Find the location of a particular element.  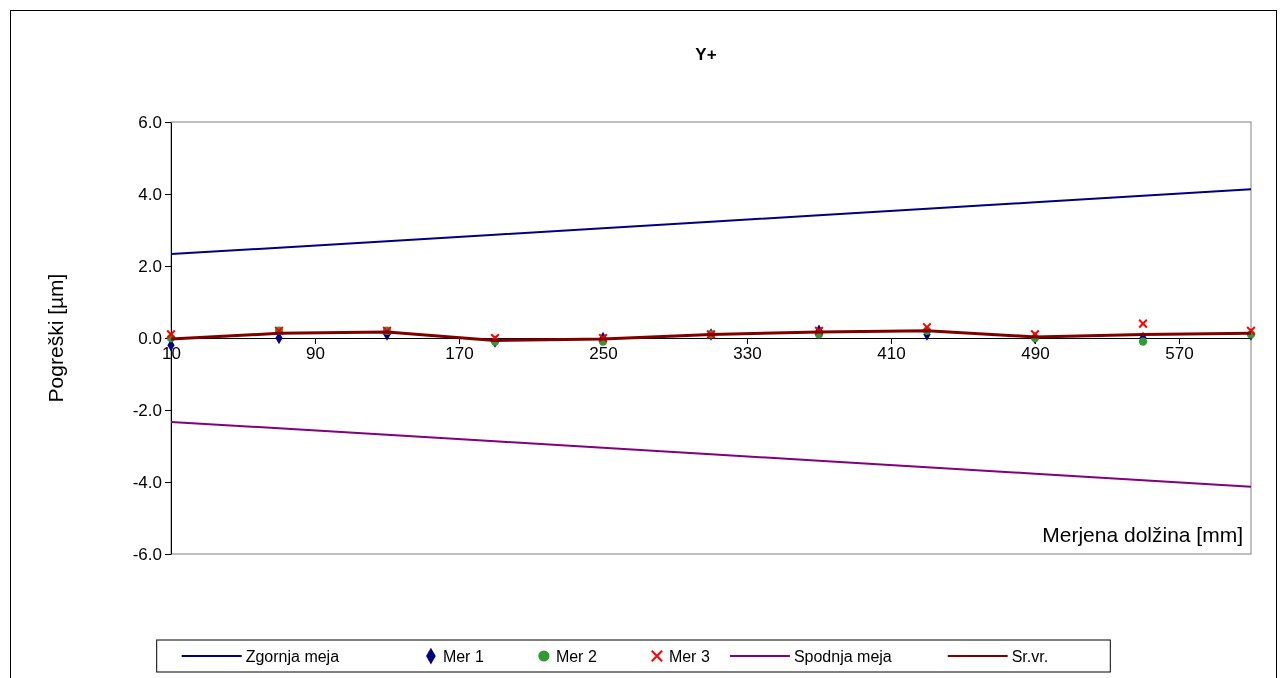

legend-label: Sr.vr. is located at coordinates (1030, 656).